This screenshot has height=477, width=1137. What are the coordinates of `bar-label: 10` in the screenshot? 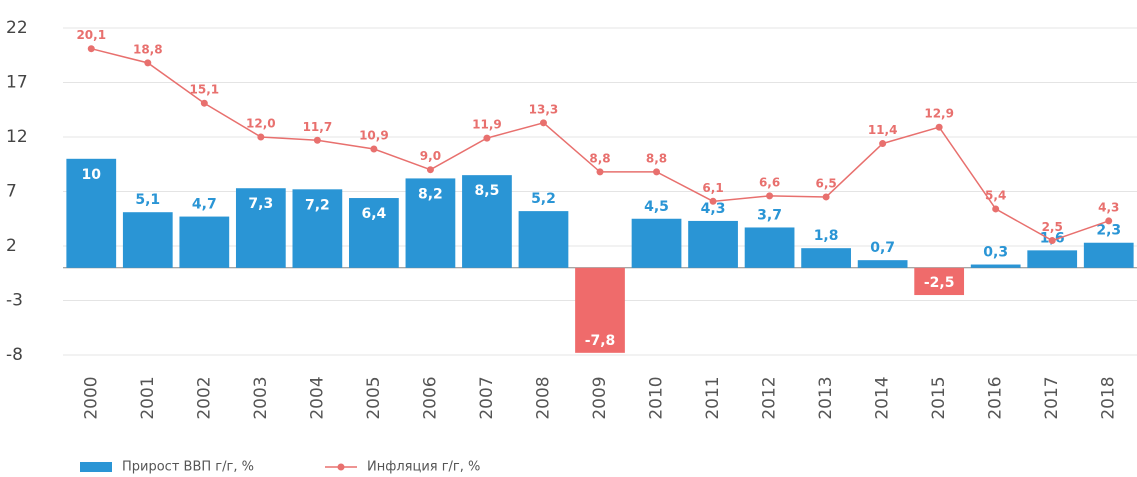 It's located at (92, 175).